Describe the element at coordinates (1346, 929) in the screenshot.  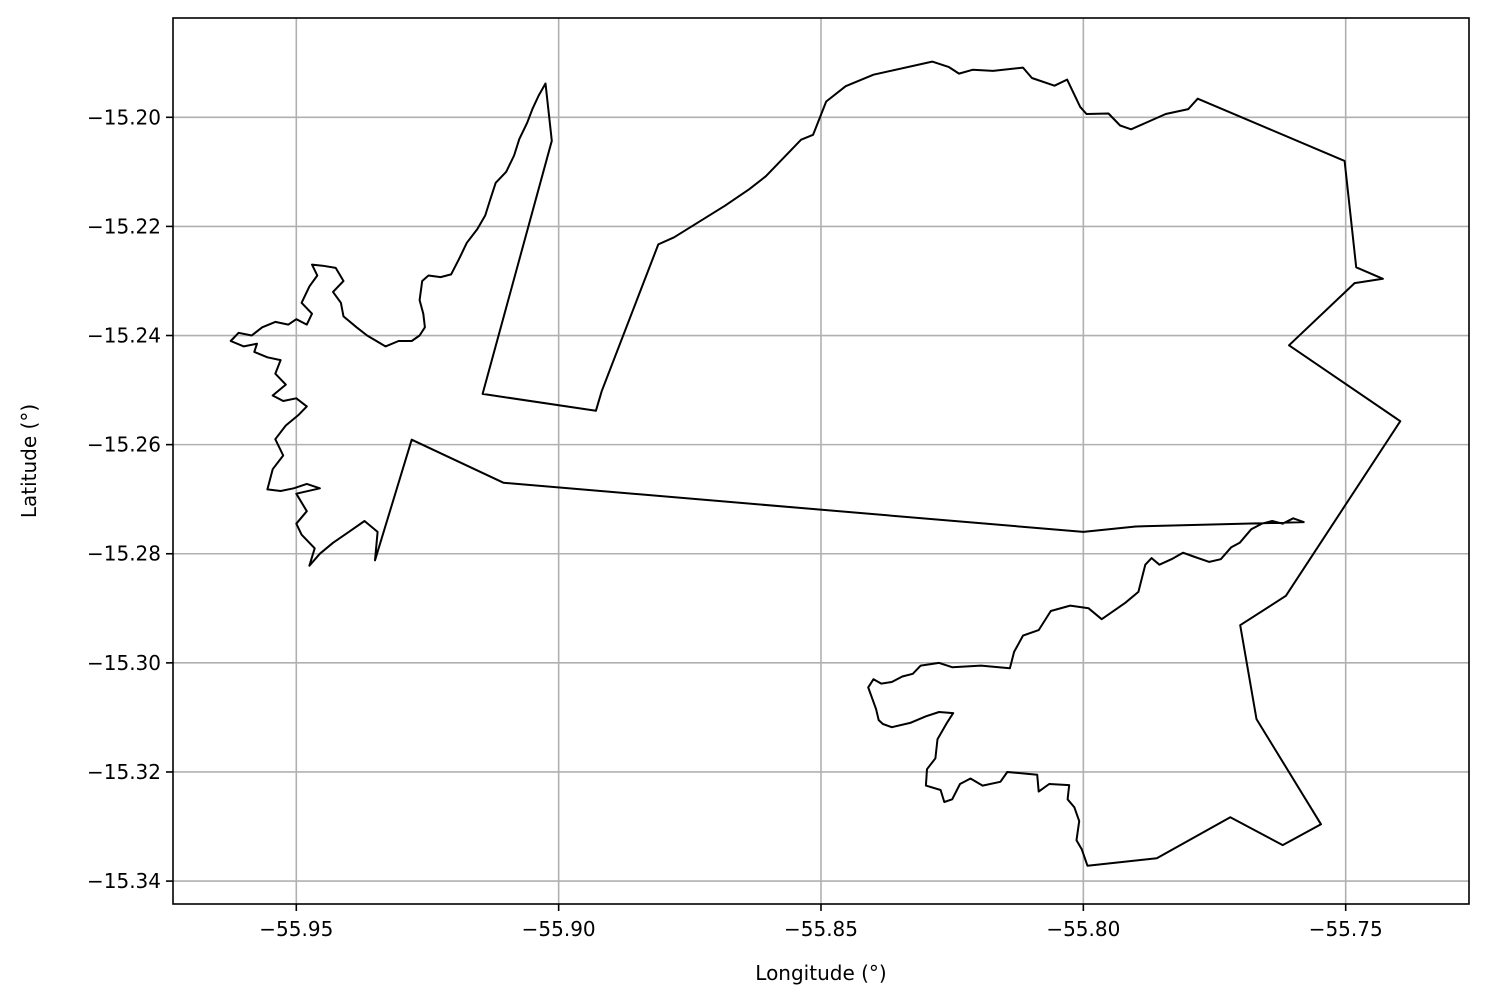
I see `x-tick-label: −55.75` at that location.